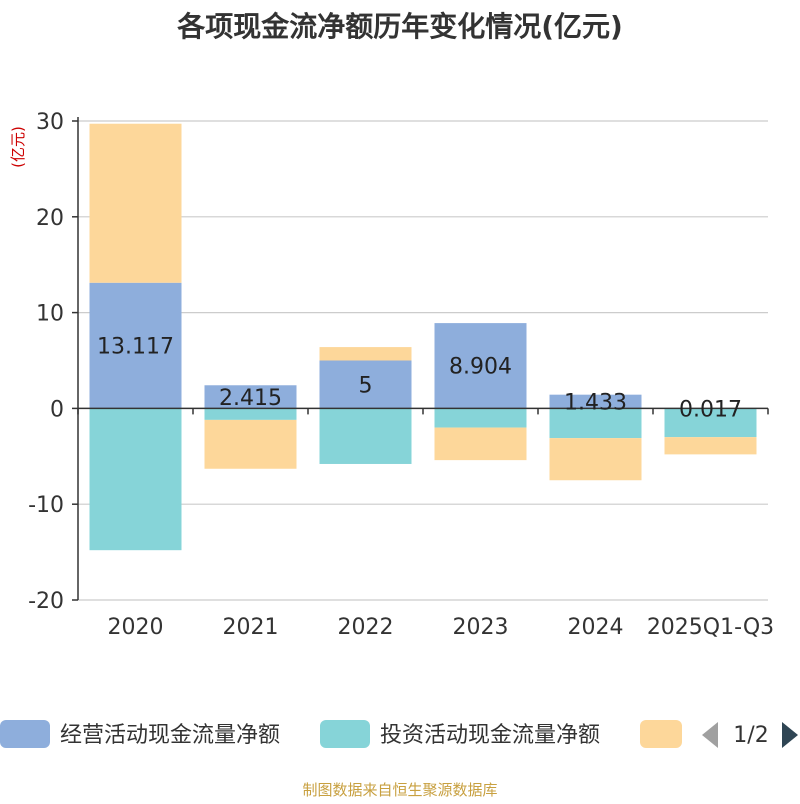 The width and height of the screenshot is (800, 804). What do you see at coordinates (250, 398) in the screenshot?
I see `data-label: 2.415` at bounding box center [250, 398].